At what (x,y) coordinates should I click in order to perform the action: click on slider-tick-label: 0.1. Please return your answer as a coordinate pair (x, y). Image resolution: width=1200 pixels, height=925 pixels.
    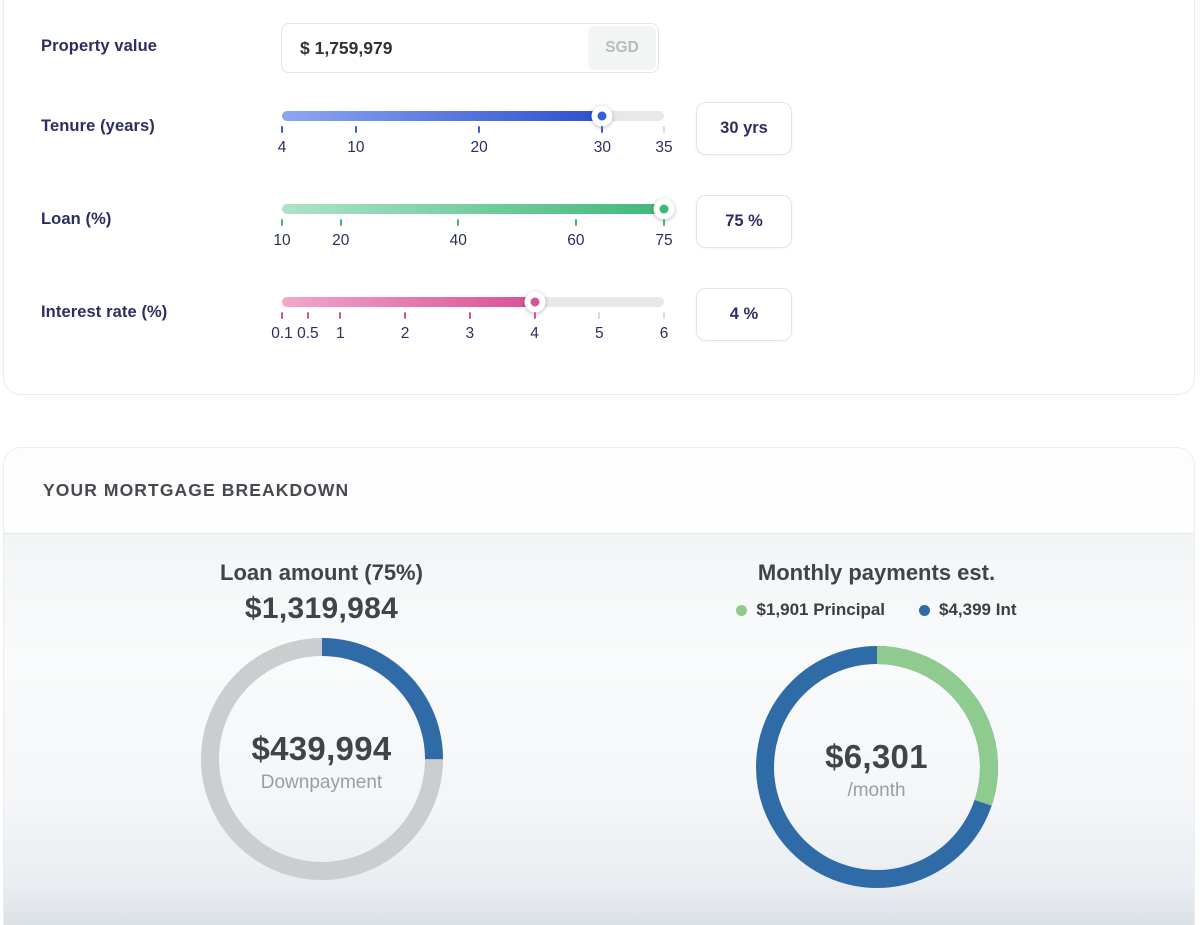
    Looking at the image, I should click on (282, 333).